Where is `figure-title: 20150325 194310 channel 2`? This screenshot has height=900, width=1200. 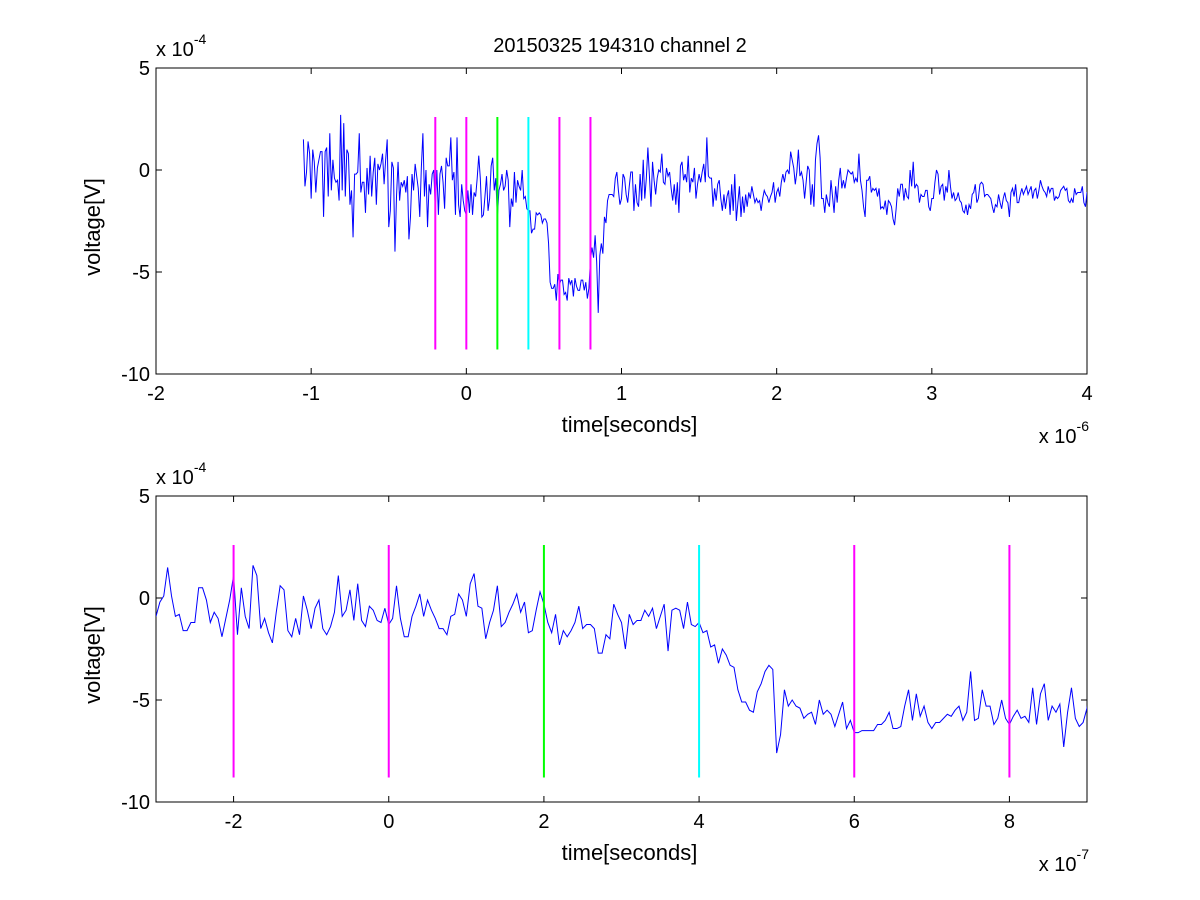 figure-title: 20150325 194310 channel 2 is located at coordinates (620, 46).